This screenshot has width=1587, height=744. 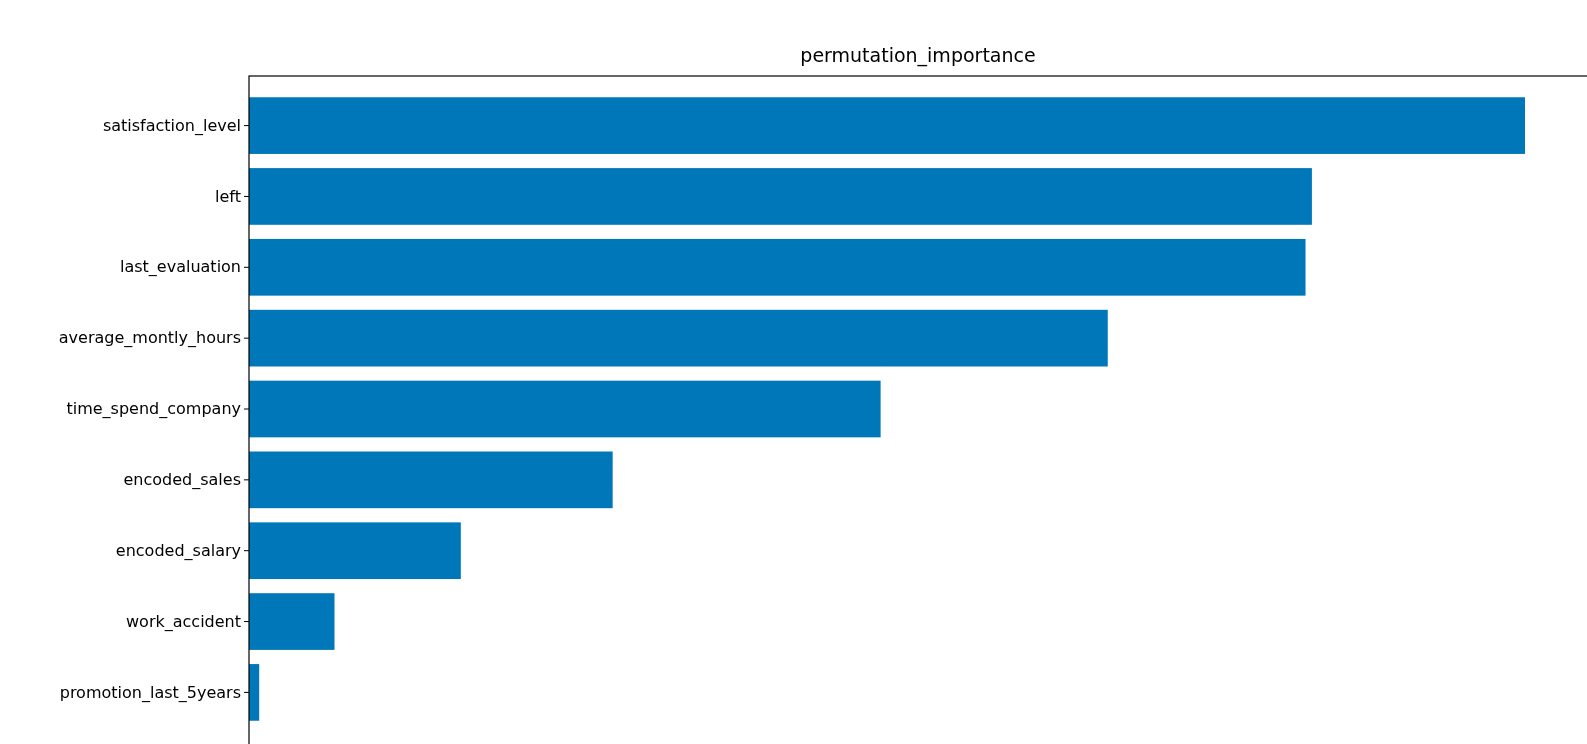 What do you see at coordinates (149, 338) in the screenshot?
I see `y-tick-label: average_montly_hours` at bounding box center [149, 338].